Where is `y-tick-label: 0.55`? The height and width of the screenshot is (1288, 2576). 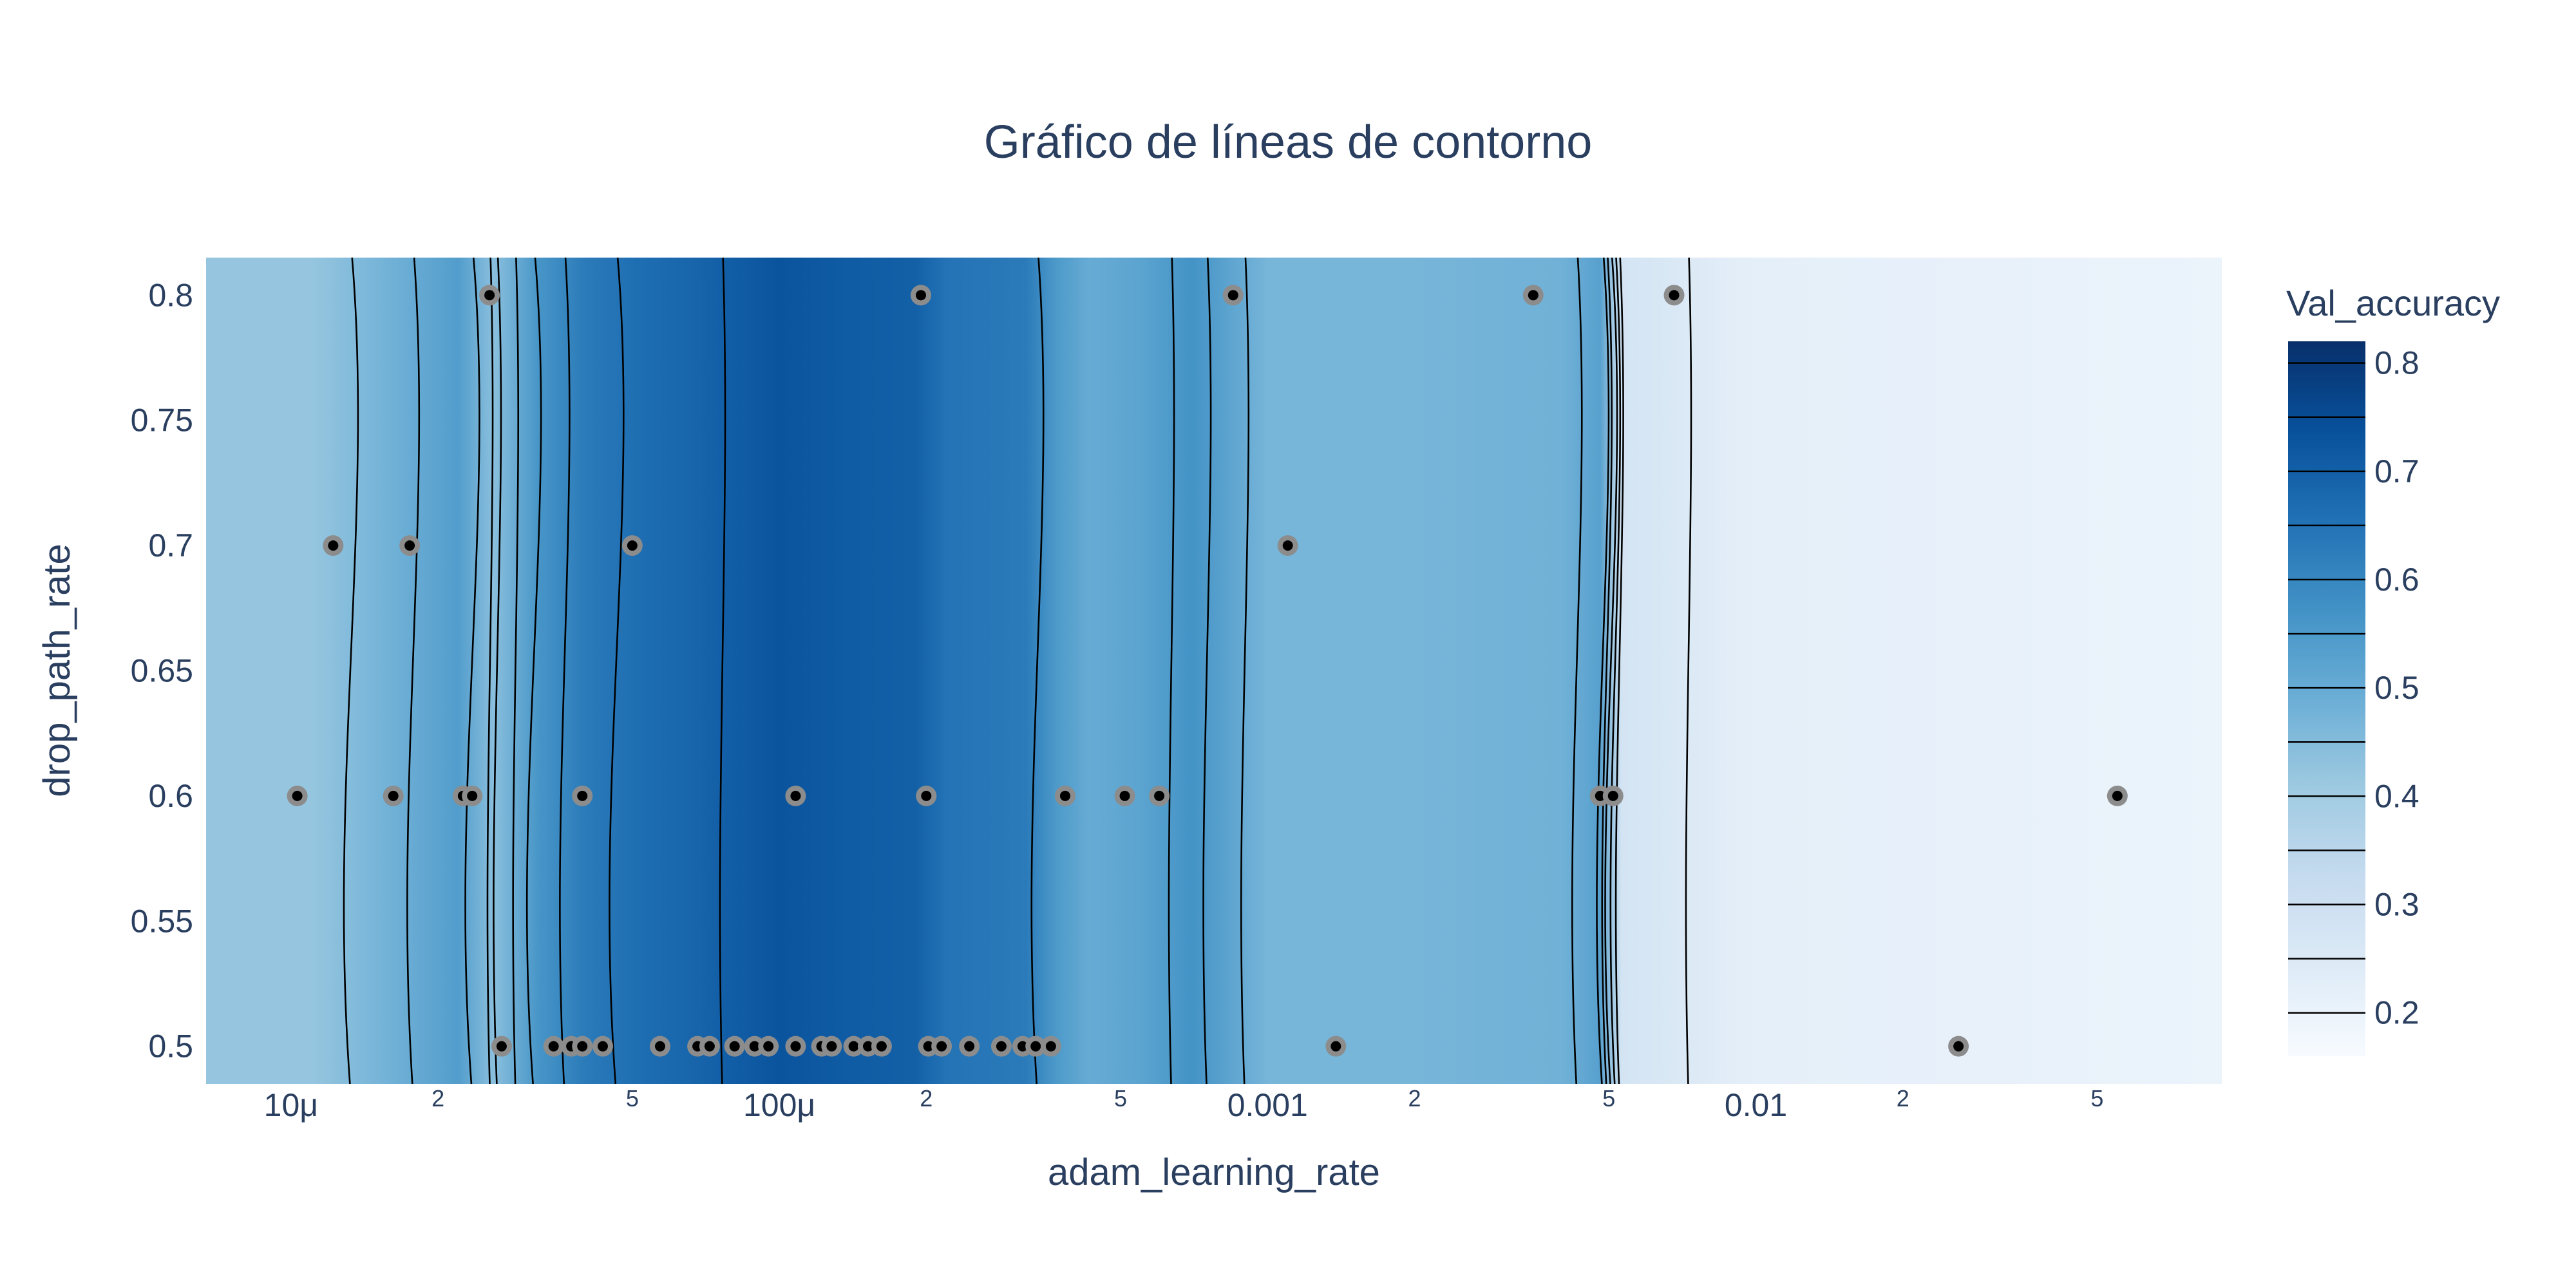 y-tick-label: 0.55 is located at coordinates (162, 921).